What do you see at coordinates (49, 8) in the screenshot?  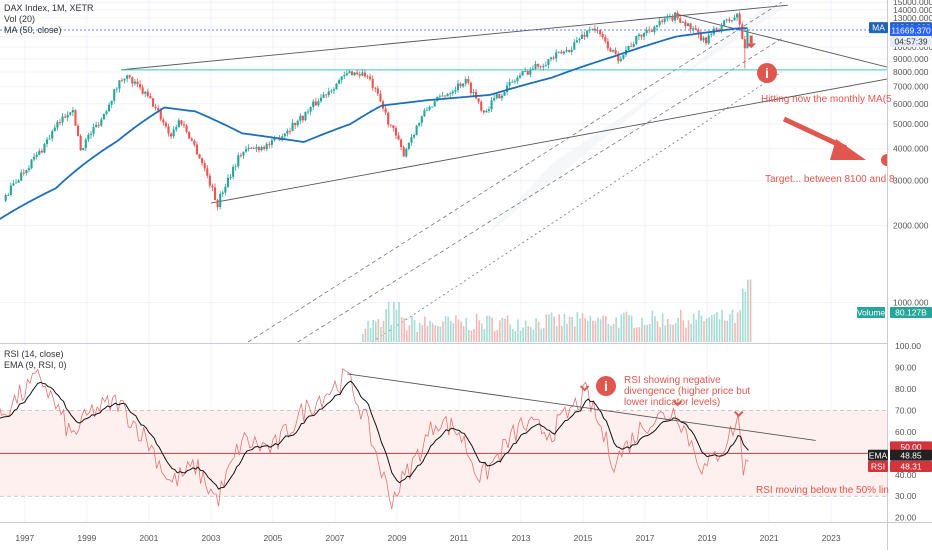 I see `symbol-title: DAX Index, 1M, XETR` at bounding box center [49, 8].